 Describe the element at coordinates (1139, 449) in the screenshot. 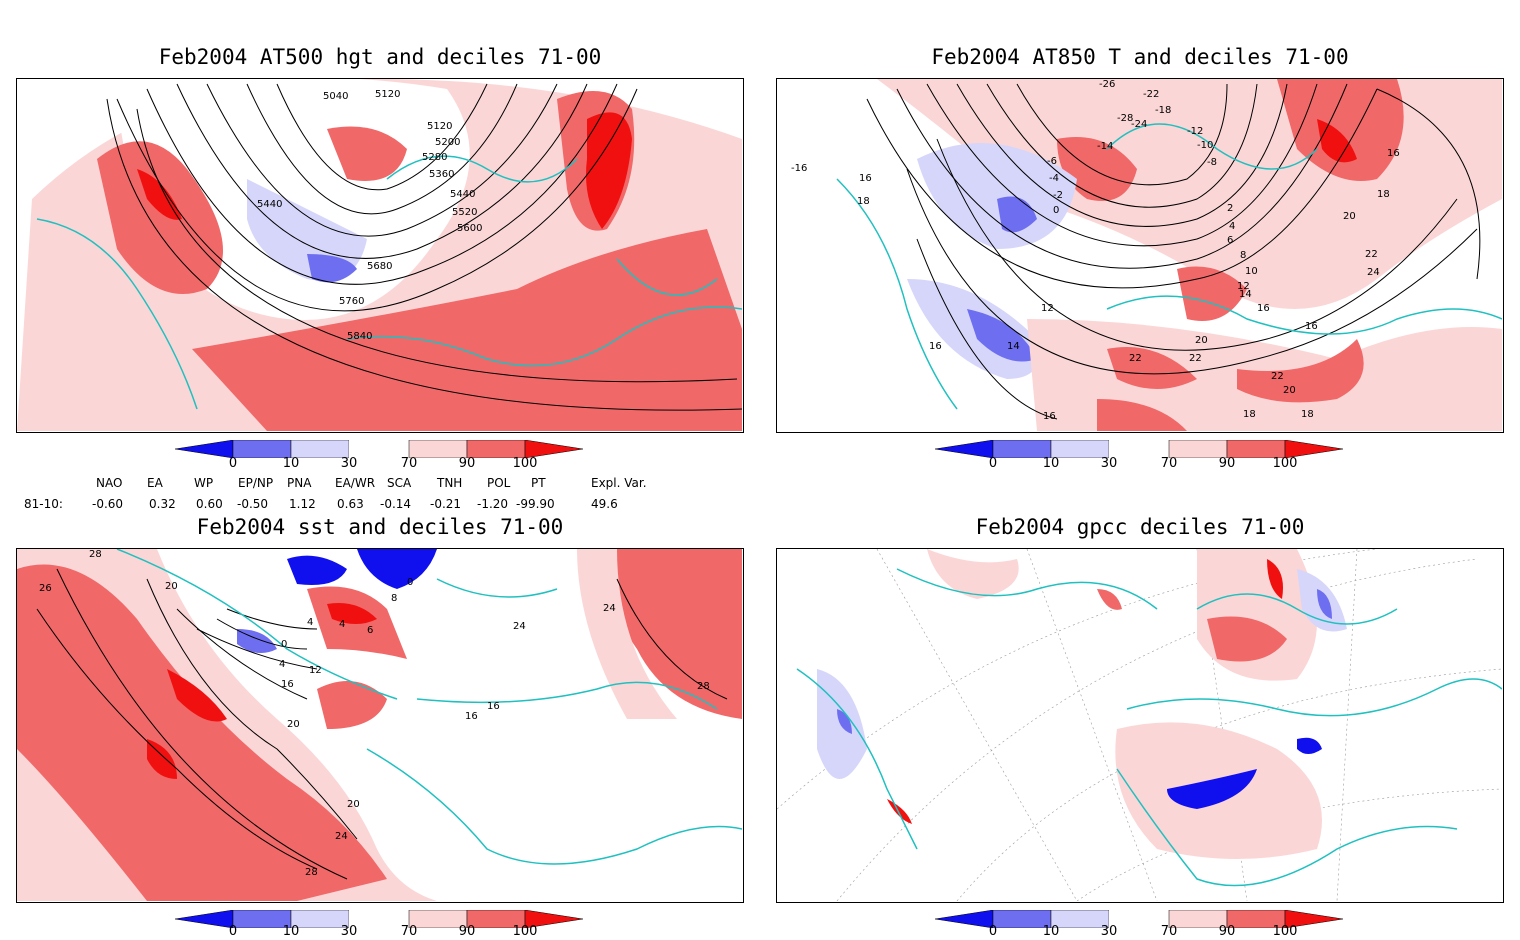

I see `colorbar-swatches` at that location.